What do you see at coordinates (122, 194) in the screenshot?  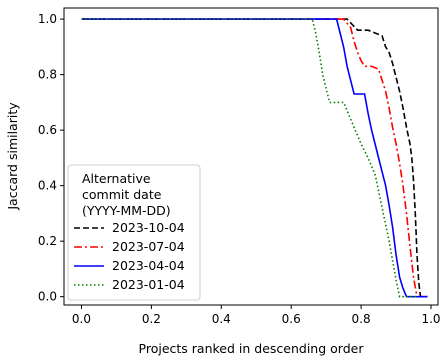 I see `legend-title-line-2: commit date` at bounding box center [122, 194].